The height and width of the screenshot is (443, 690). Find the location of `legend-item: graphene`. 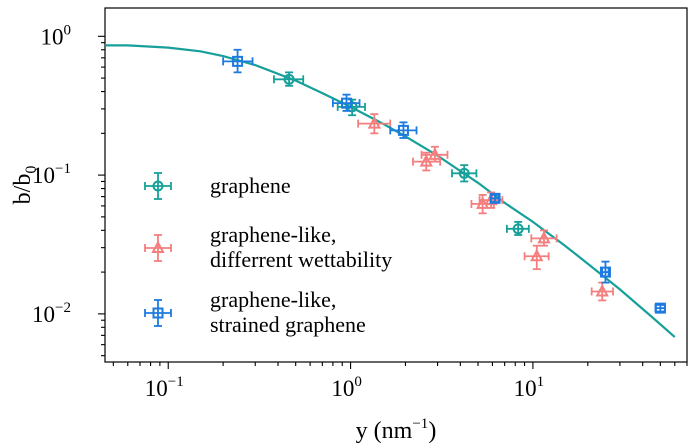

legend-item: graphene is located at coordinates (217, 186).